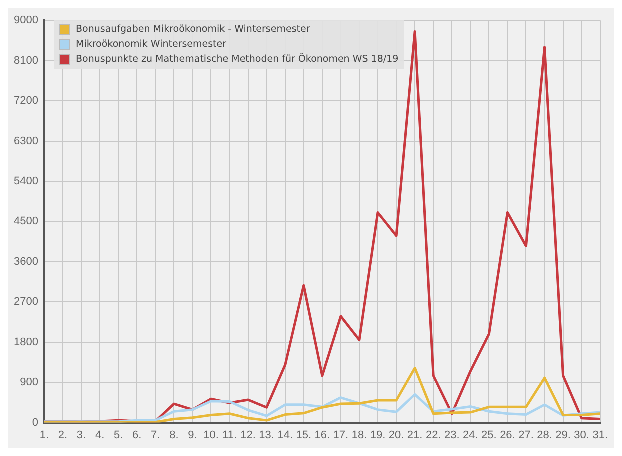 The height and width of the screenshot is (456, 622). I want to click on x-tick-label: 26., so click(508, 435).